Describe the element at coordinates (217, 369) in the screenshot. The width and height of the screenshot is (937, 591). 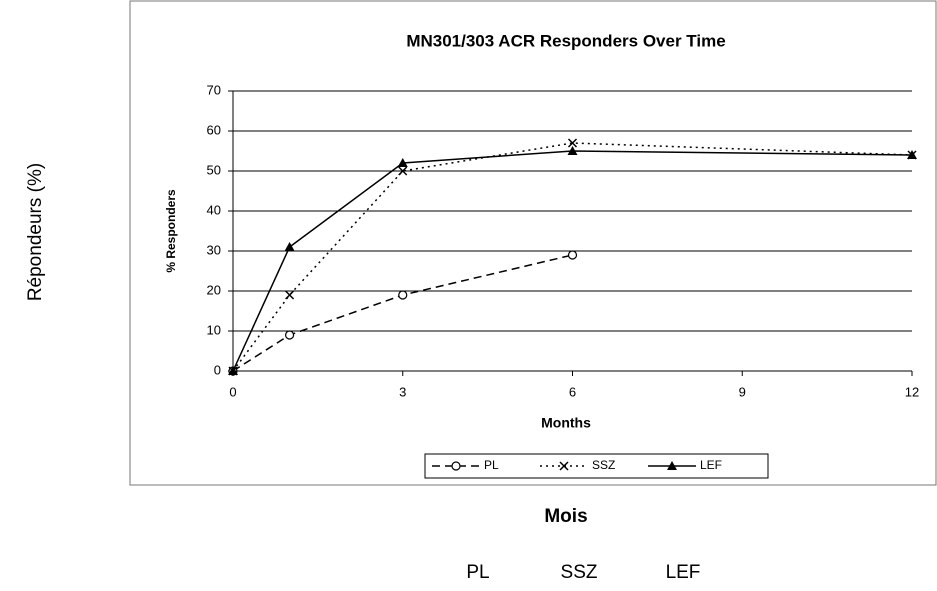
I see `y-tick-label: 0` at that location.